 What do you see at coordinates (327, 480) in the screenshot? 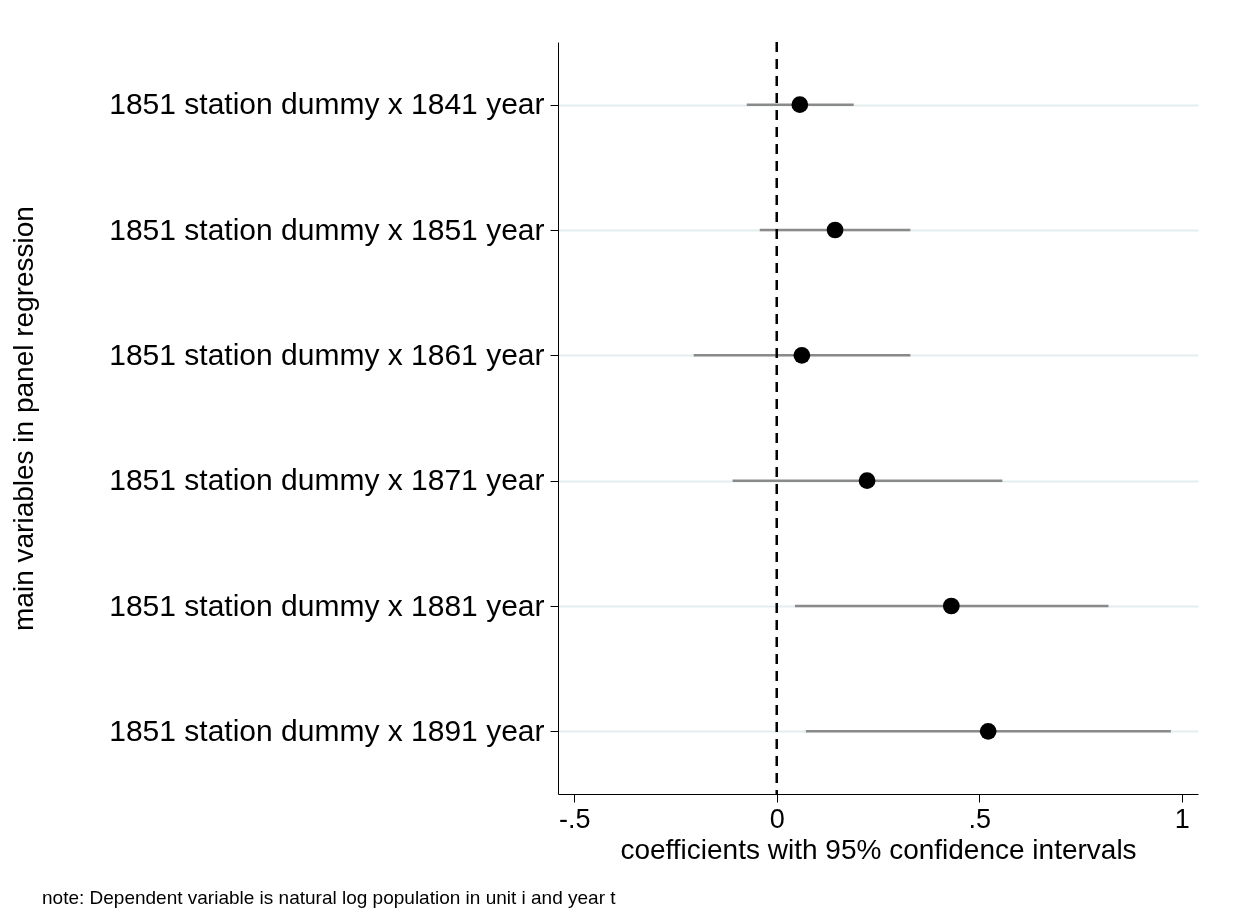
I see `y-tick-label: 1851 station dummy x 1871 year` at bounding box center [327, 480].